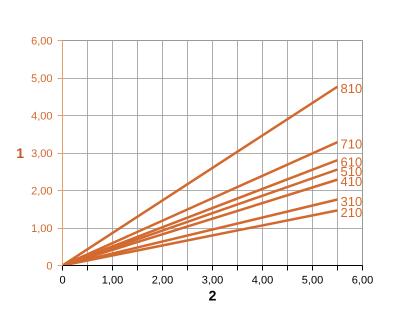  Describe the element at coordinates (363, 280) in the screenshot. I see `x-tick-label: 6,00` at that location.